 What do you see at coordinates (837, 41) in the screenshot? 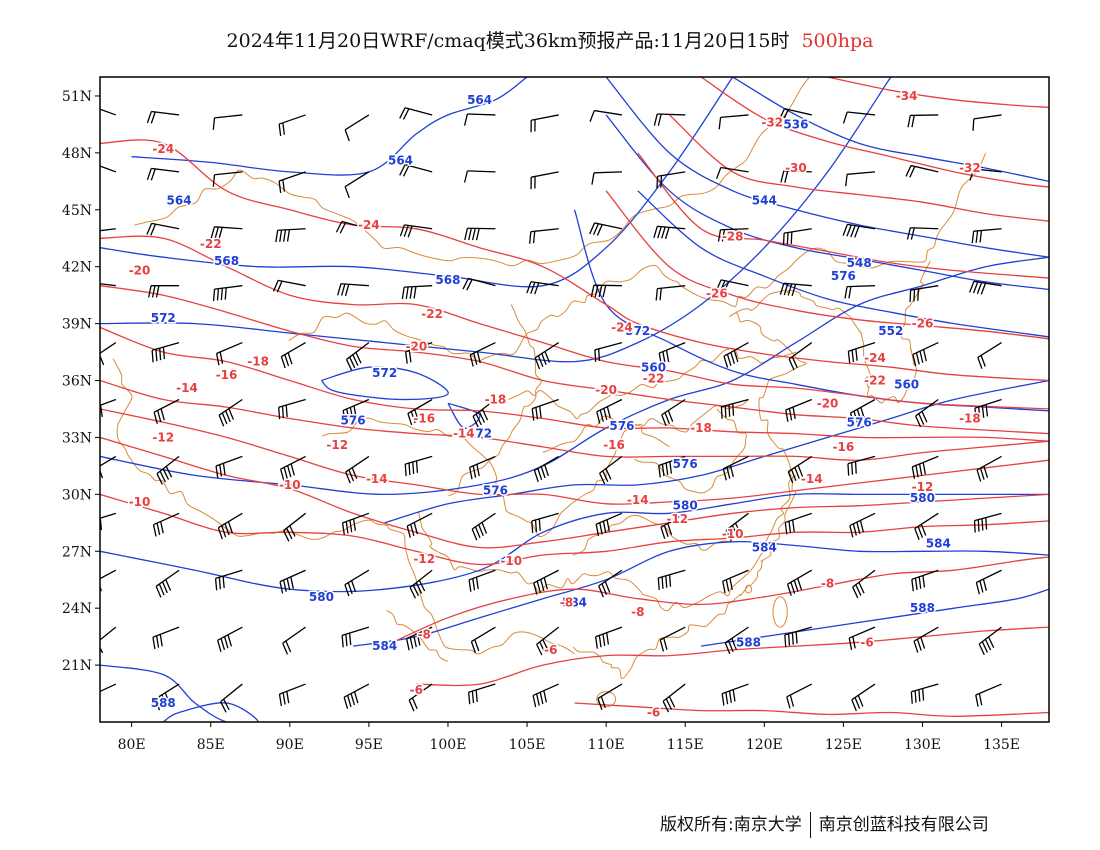
I see `title-level: 500hpa` at bounding box center [837, 41].